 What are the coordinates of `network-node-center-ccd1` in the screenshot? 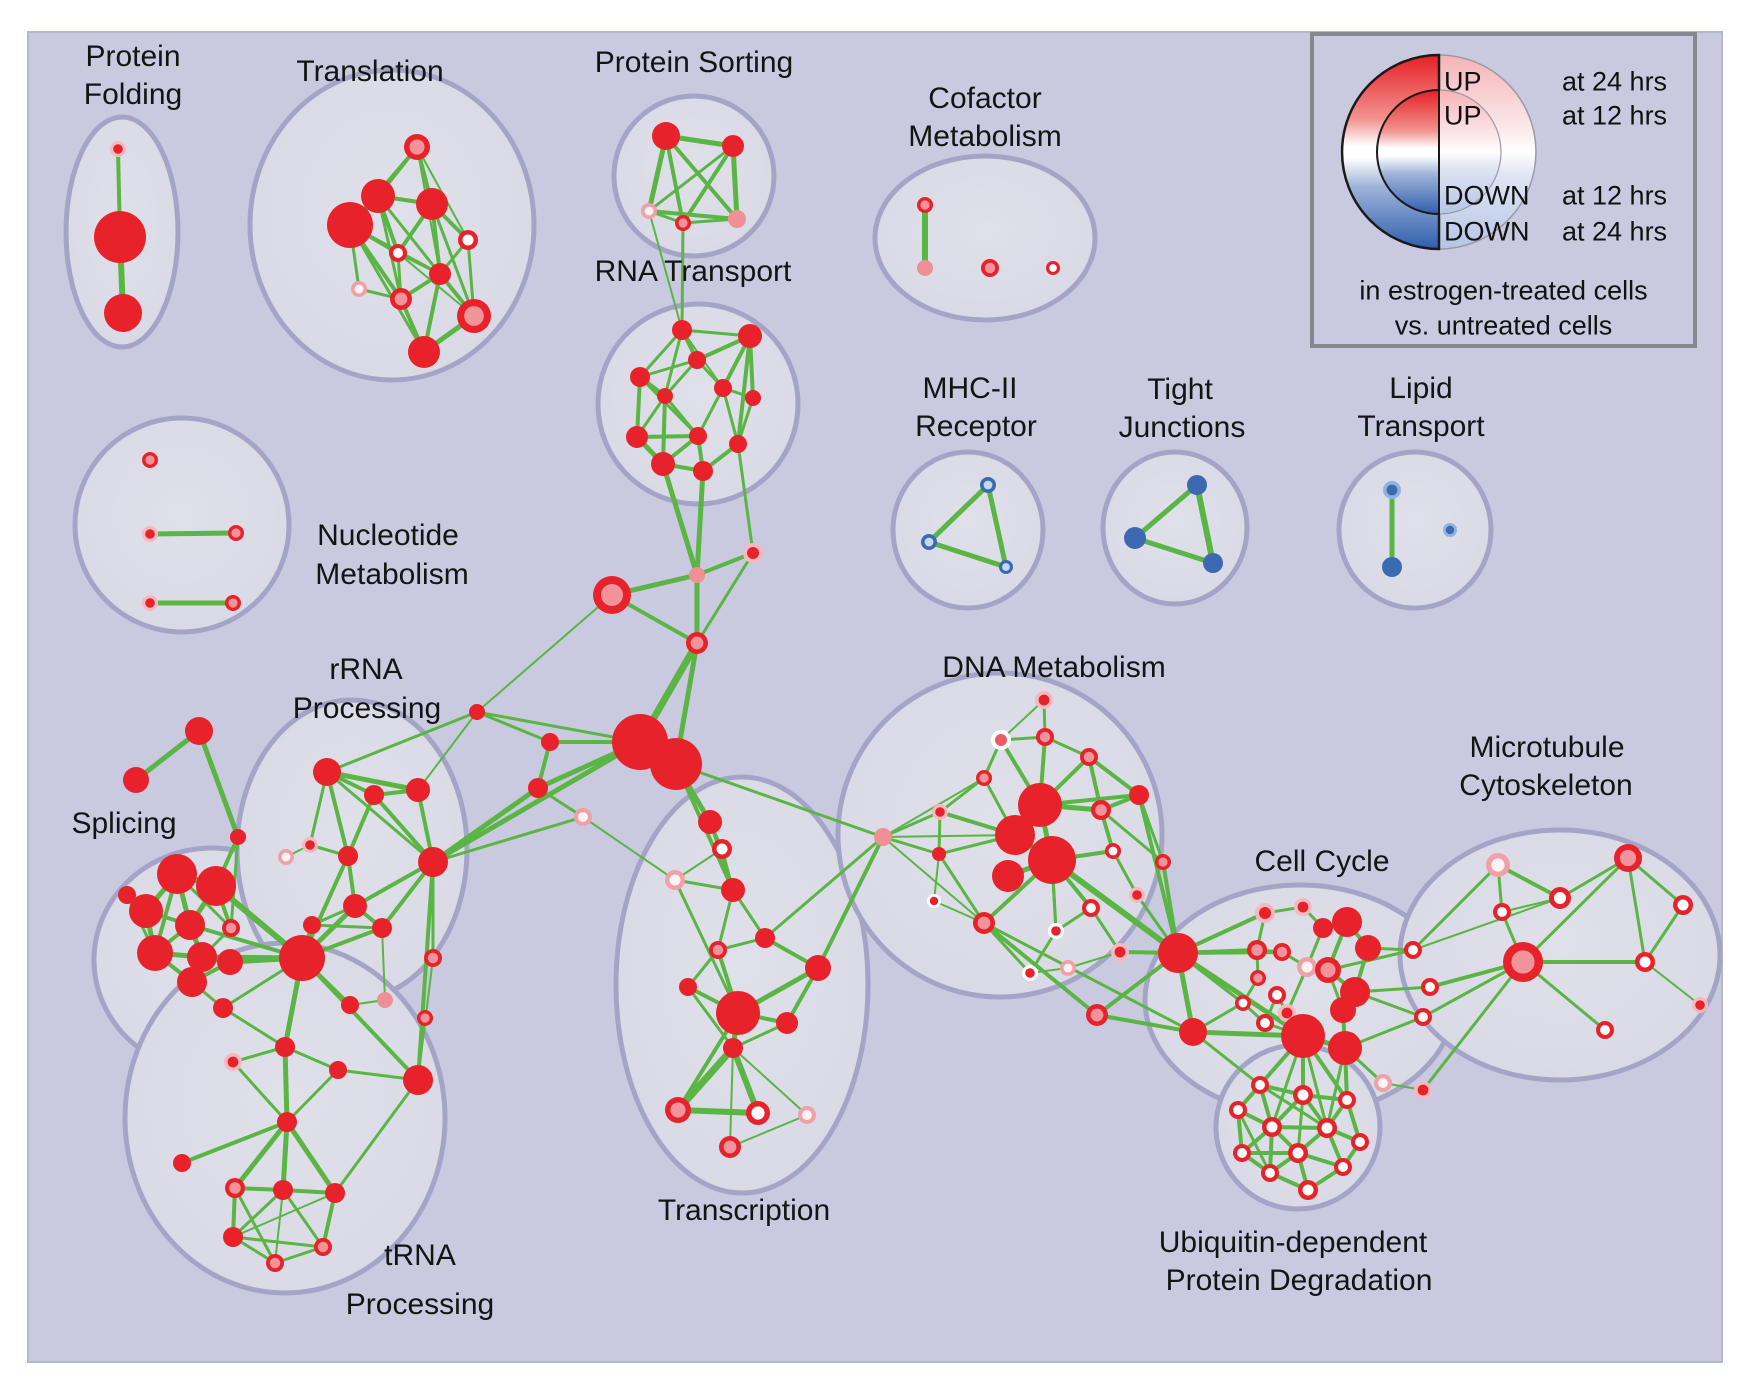 It's located at (1413, 950).